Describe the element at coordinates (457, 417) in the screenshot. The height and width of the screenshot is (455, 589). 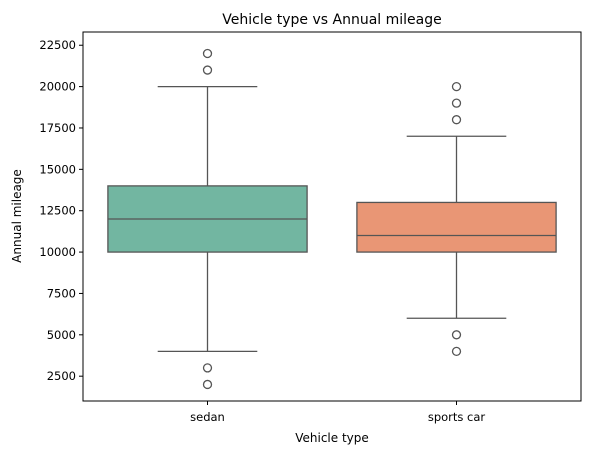
I see `x-tick-label: sports car` at that location.